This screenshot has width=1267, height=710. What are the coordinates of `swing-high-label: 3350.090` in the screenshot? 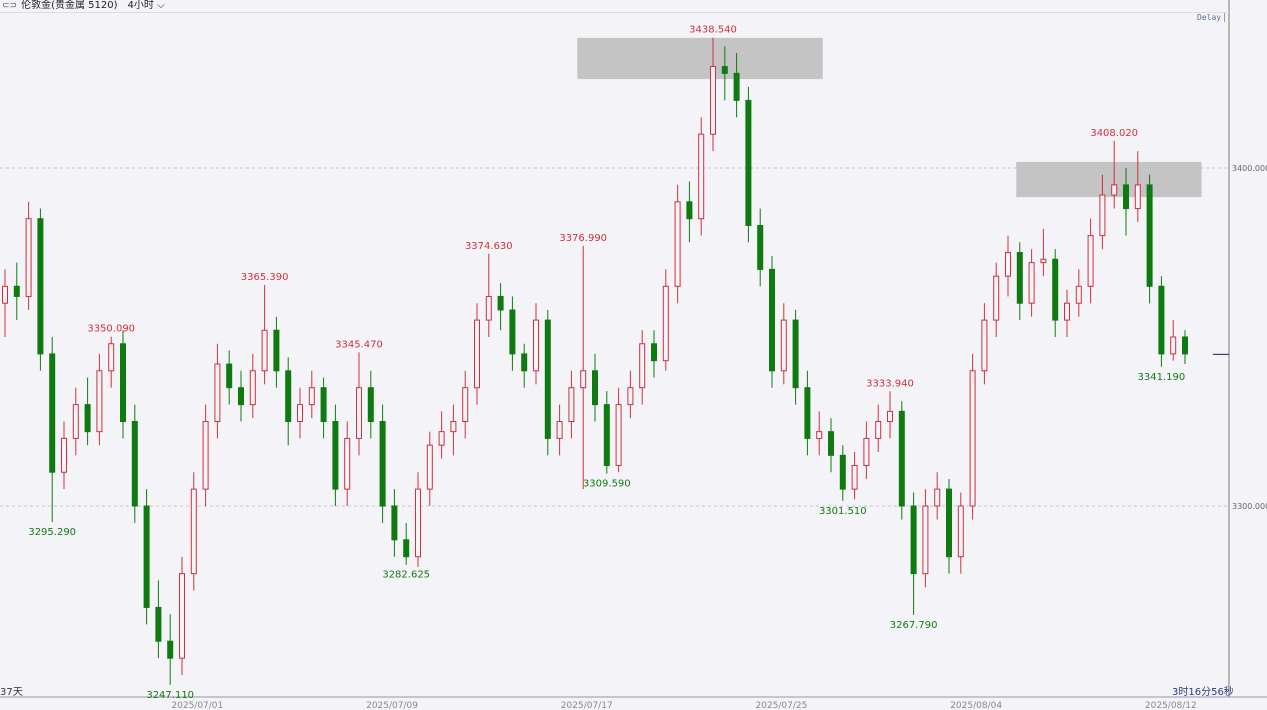 It's located at (111, 329).